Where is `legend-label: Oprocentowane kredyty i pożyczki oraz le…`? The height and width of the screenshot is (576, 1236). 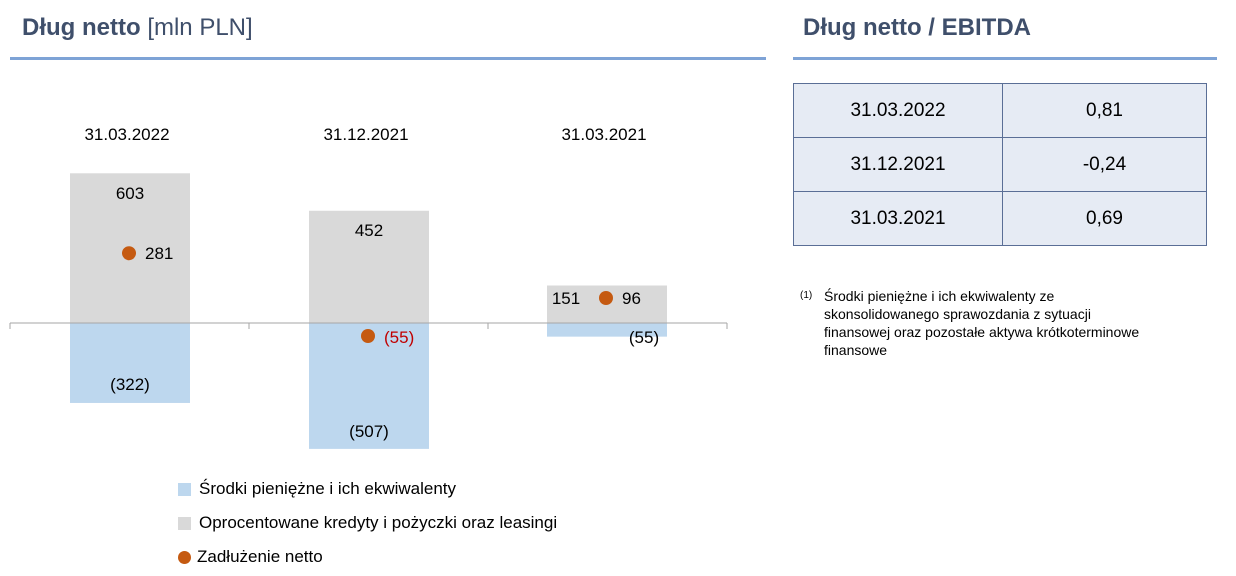
legend-label: Oprocentowane kredyty i pożyczki oraz le… is located at coordinates (378, 522).